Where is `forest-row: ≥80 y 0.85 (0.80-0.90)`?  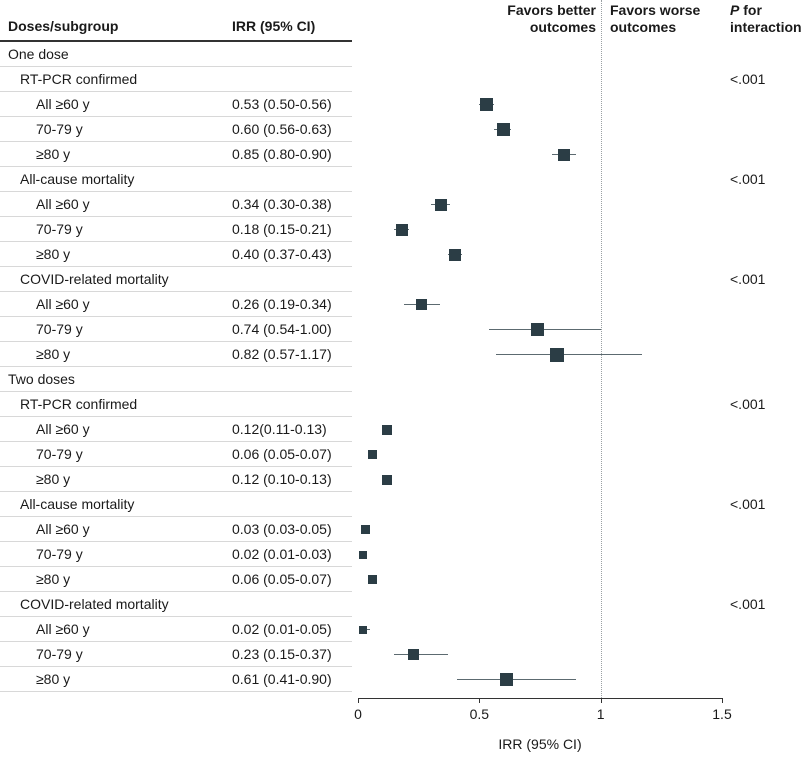 forest-row: ≥80 y 0.85 (0.80-0.90) is located at coordinates (405, 154).